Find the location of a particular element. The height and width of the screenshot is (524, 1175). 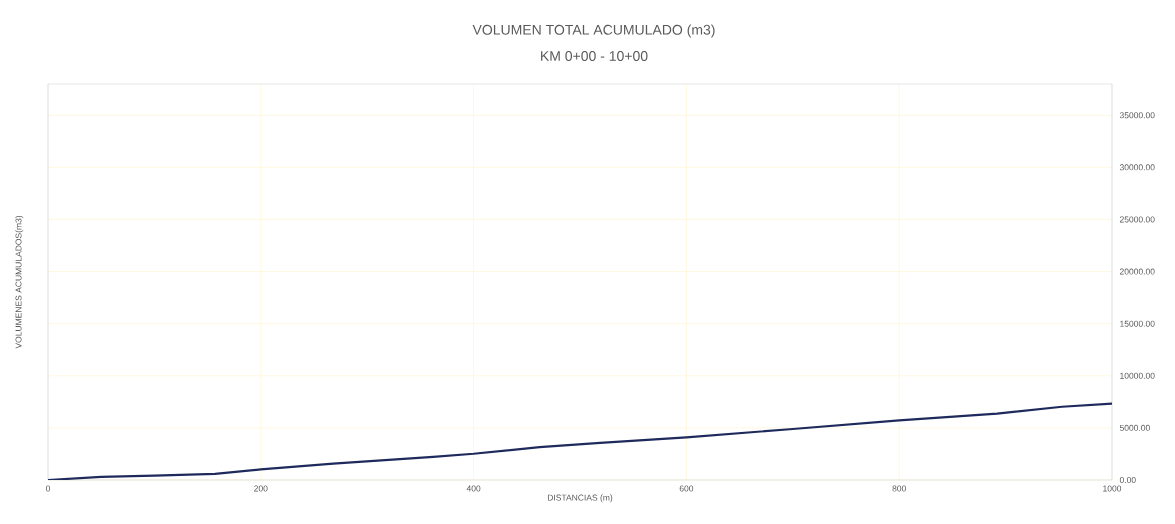

y-axis-title: VOLUMENES ACUMULADOS(m3) is located at coordinates (19, 282).